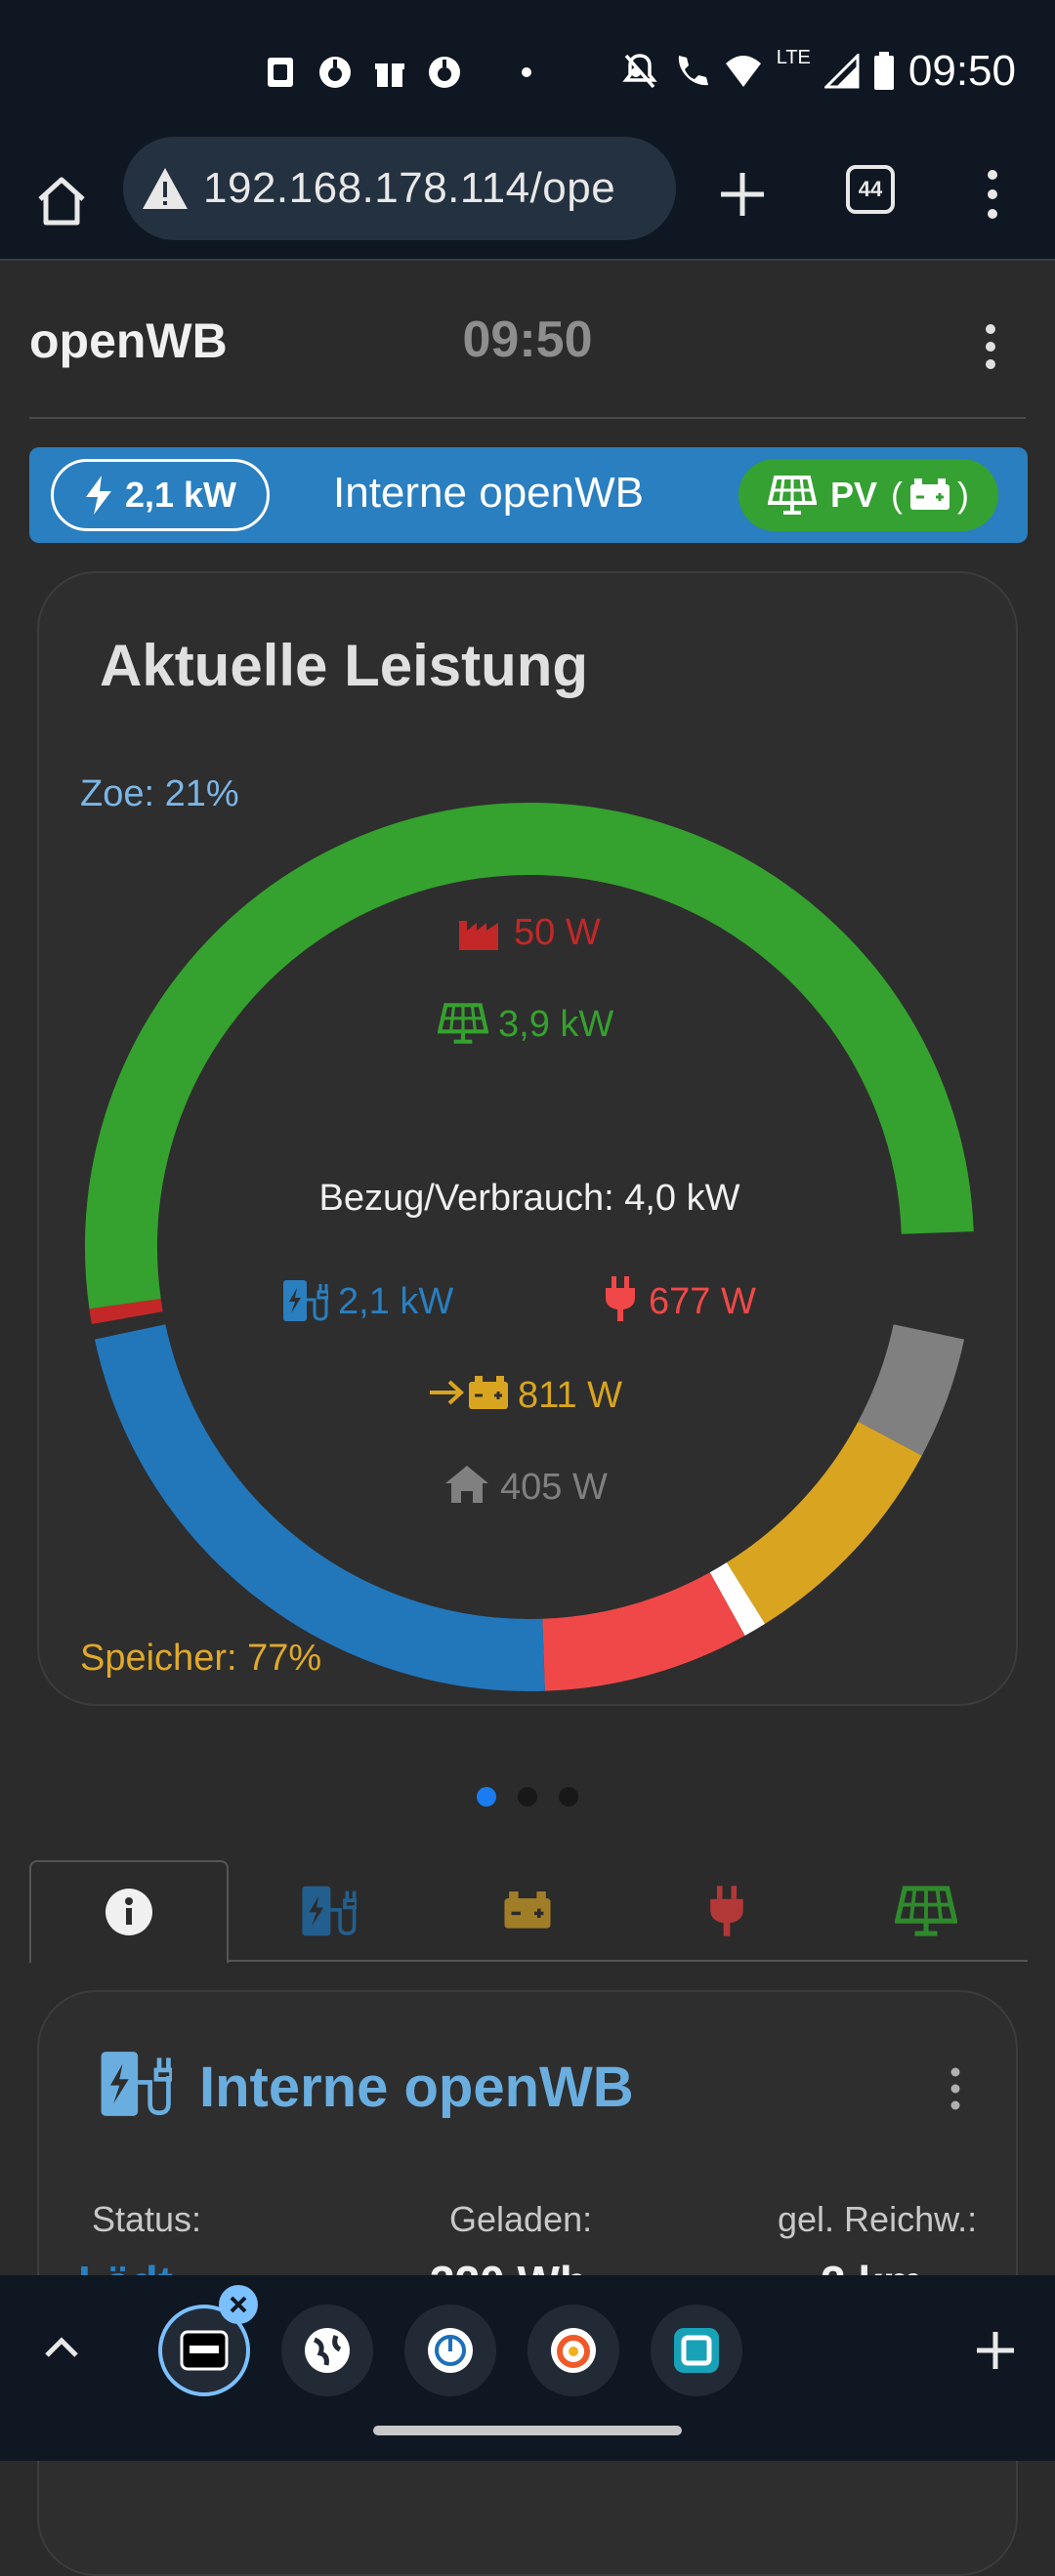  I want to click on house-power-value: 405 W, so click(554, 1487).